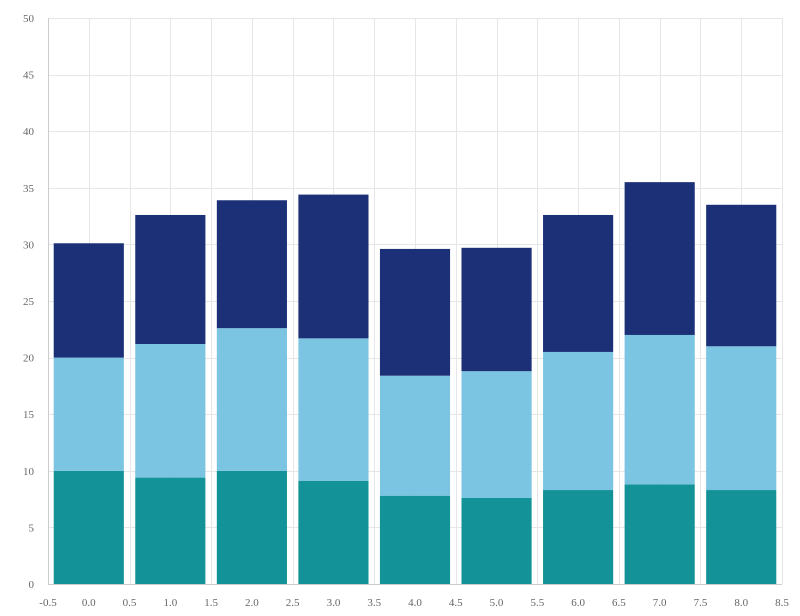 Image resolution: width=800 pixels, height=616 pixels. What do you see at coordinates (48, 603) in the screenshot?
I see `x-tick-label: -0.5` at bounding box center [48, 603].